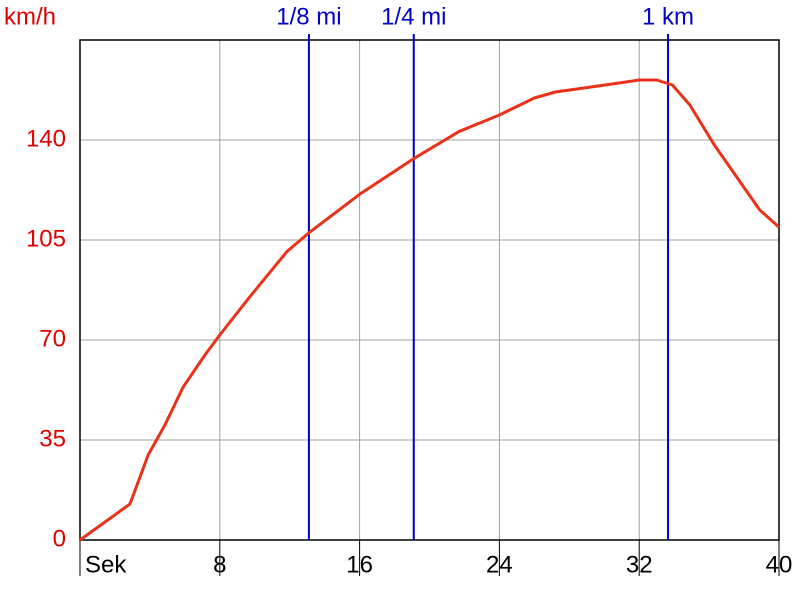 This screenshot has width=800, height=600. Describe the element at coordinates (46, 238) in the screenshot. I see `y-tick-label: 105` at that location.